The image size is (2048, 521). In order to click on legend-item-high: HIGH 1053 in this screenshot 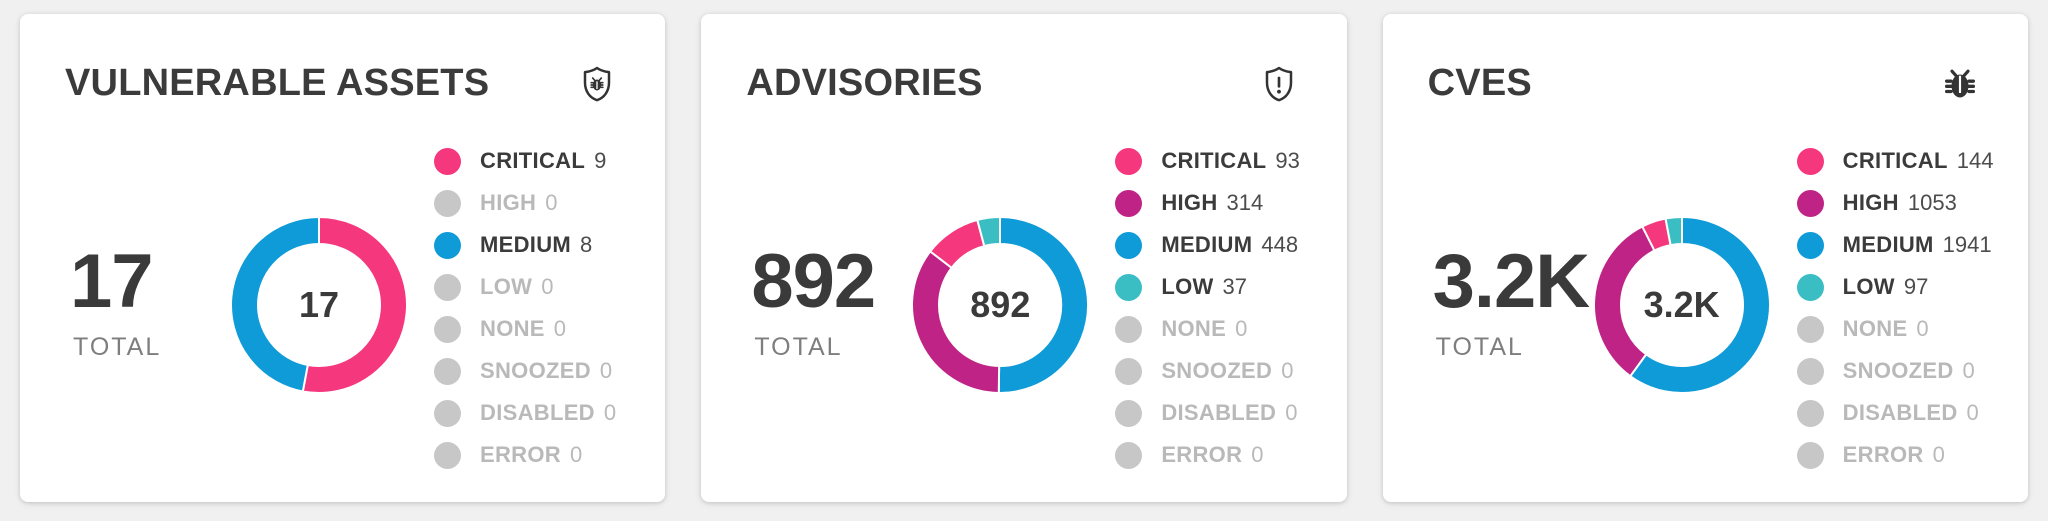, I will do `click(1895, 203)`.